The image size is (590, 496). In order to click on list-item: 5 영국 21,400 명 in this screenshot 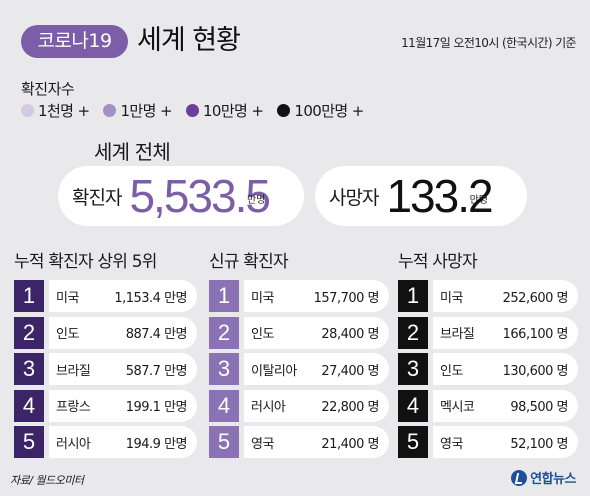, I will do `click(299, 442)`.